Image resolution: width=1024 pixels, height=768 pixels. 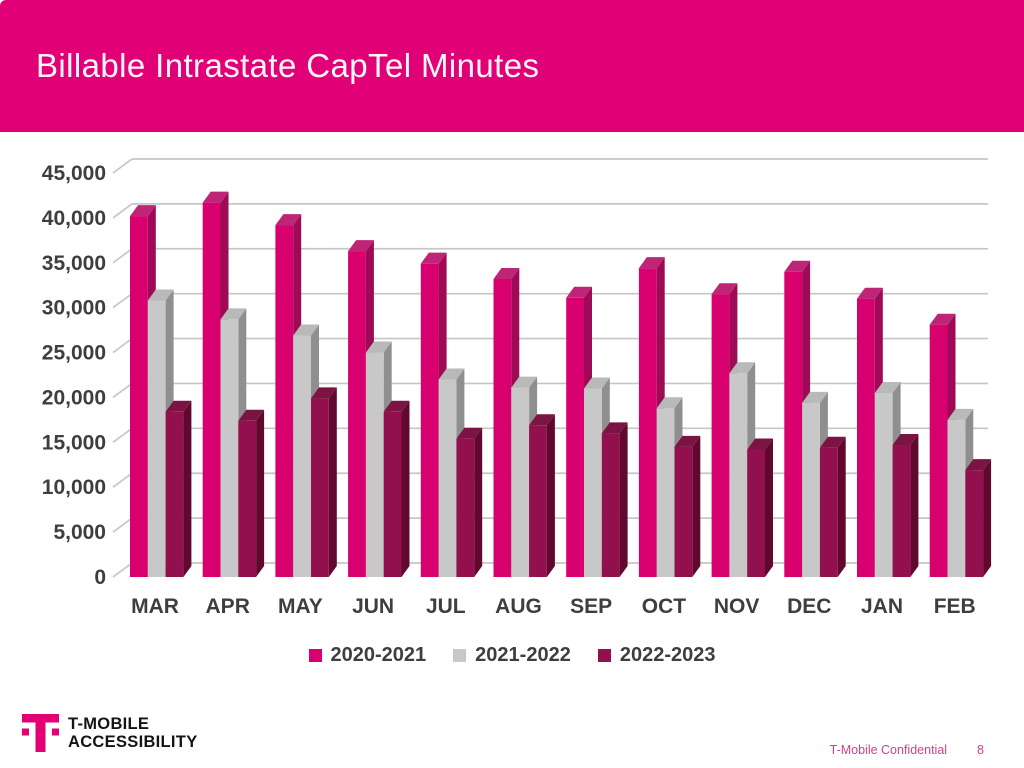 What do you see at coordinates (74, 308) in the screenshot?
I see `y-axis-label: 30,000` at bounding box center [74, 308].